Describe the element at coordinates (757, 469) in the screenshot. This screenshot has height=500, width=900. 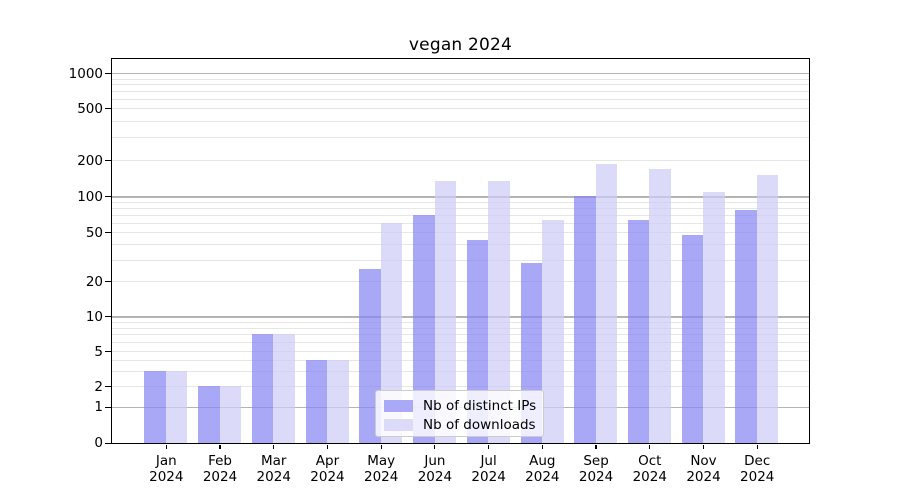
I see `x-tick-label-dec: Dec 2024` at that location.